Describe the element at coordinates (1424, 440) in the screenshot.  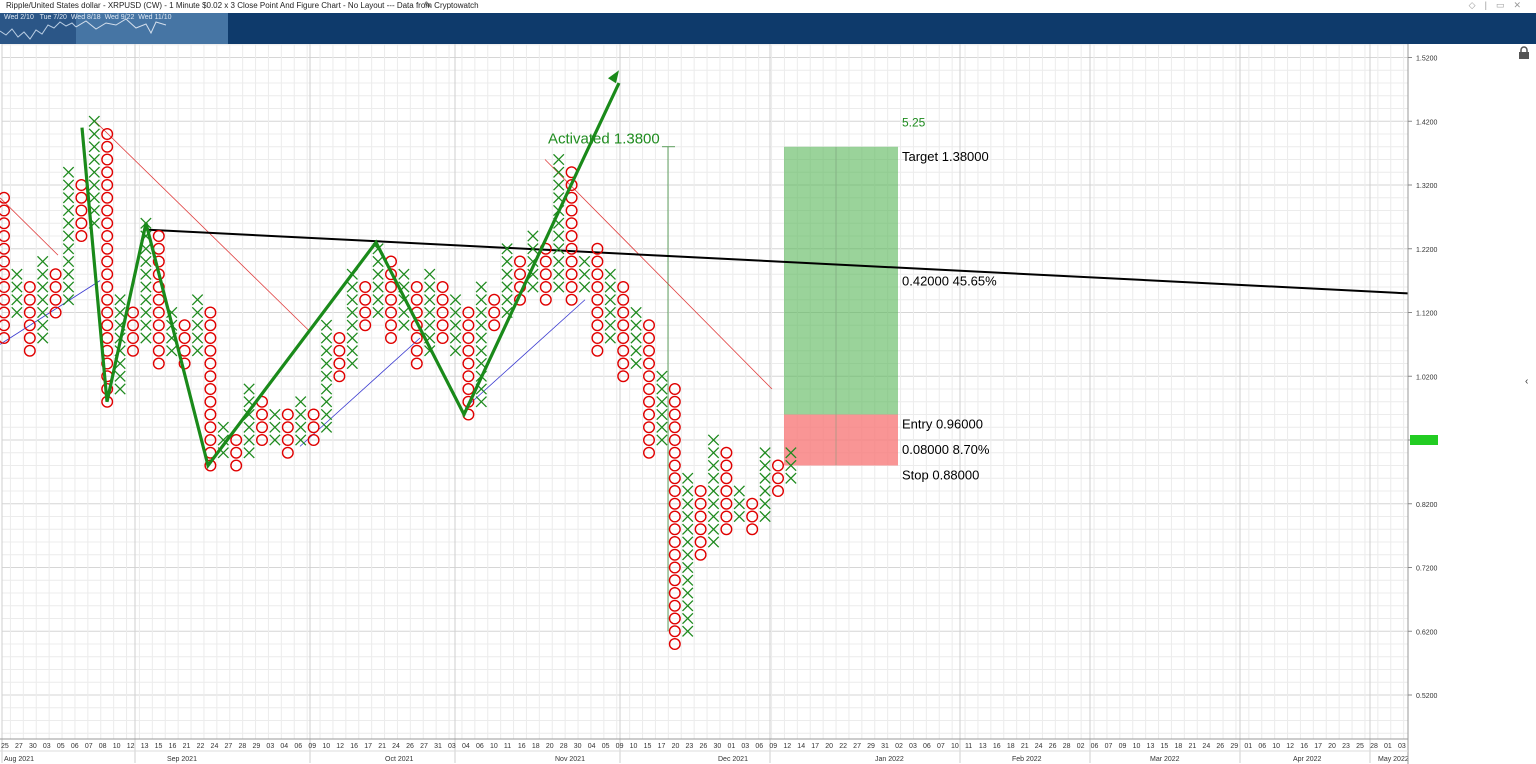
I see `current-price-marker` at that location.